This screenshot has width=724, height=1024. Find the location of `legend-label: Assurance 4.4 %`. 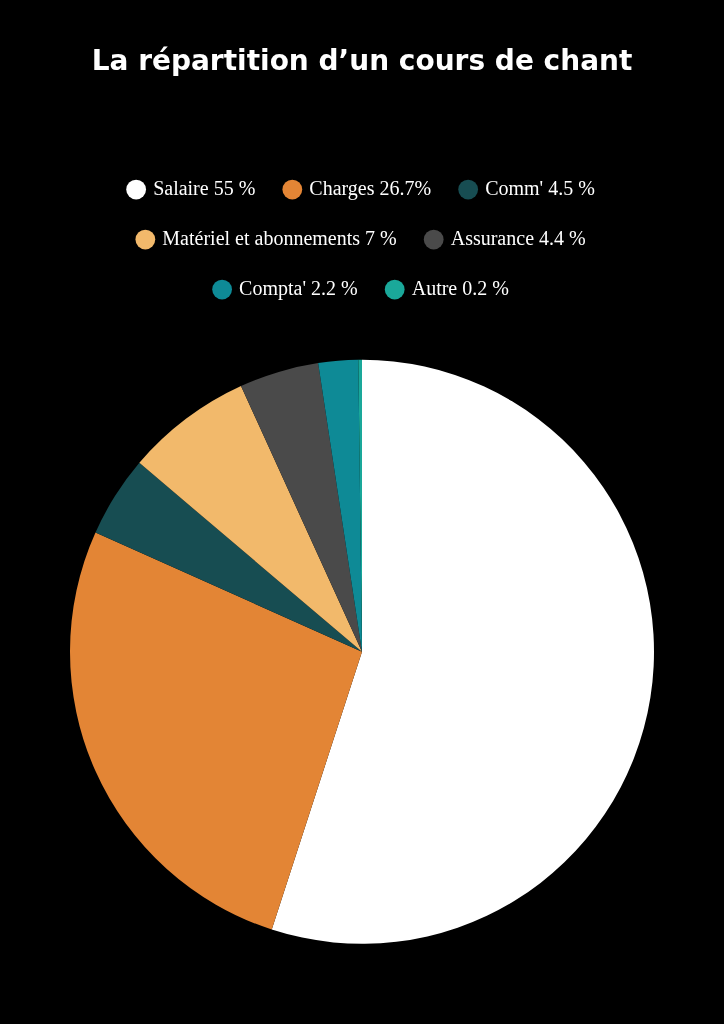

legend-label: Assurance 4.4 % is located at coordinates (518, 237).